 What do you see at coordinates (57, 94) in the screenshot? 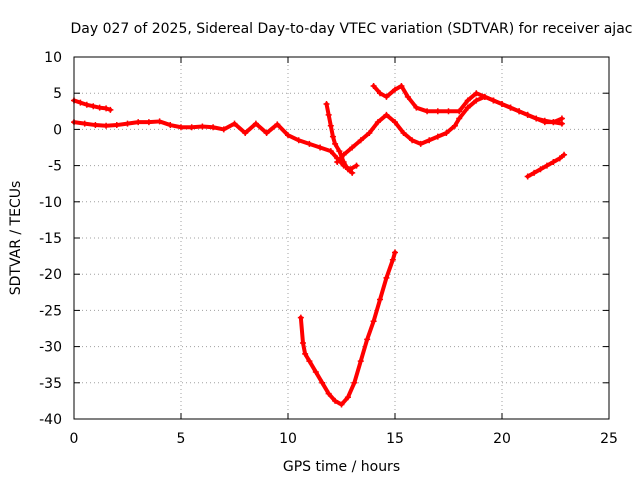
I see `y-tick-label: 5` at bounding box center [57, 94].